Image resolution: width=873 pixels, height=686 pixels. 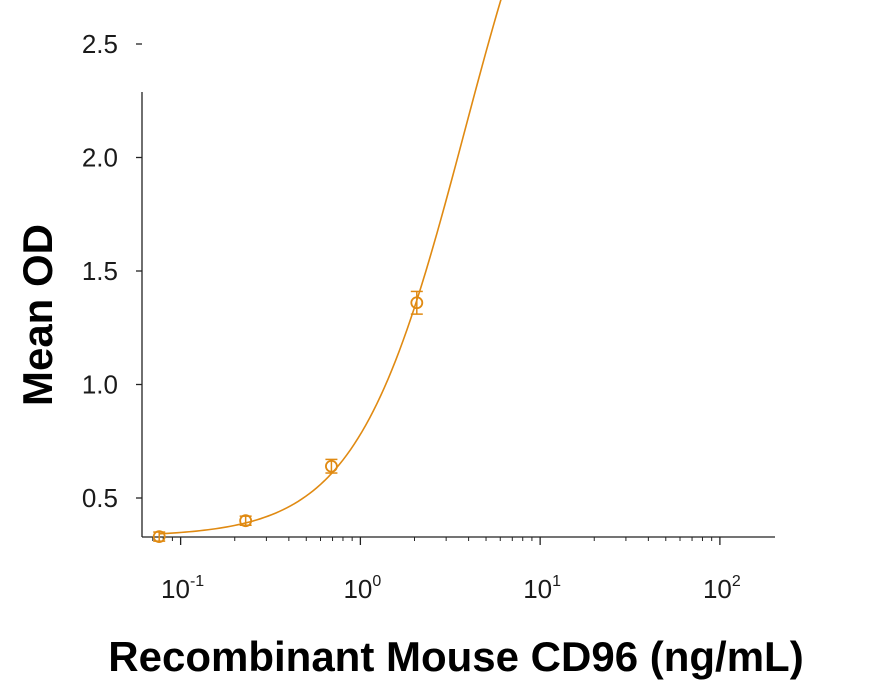 I want to click on x-tick-label: 10⁰, so click(x=362, y=588).